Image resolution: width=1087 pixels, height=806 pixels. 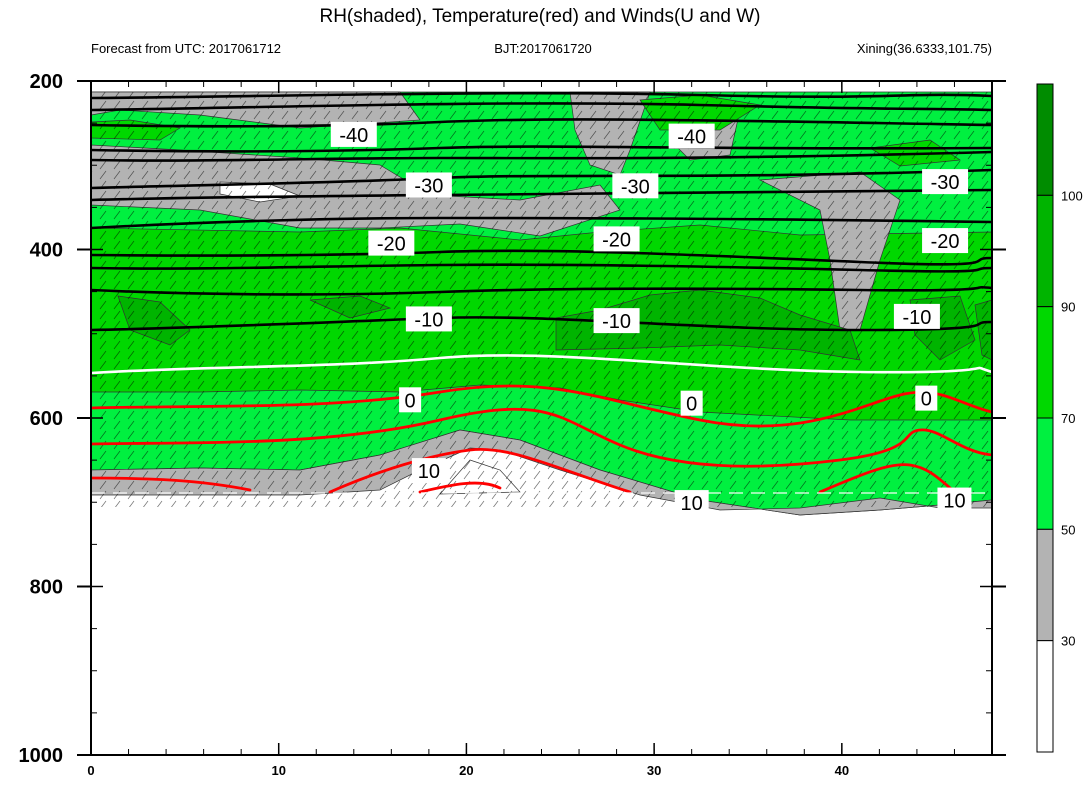 What do you see at coordinates (887, 478) in the screenshot?
I see `isotherm-10c` at bounding box center [887, 478].